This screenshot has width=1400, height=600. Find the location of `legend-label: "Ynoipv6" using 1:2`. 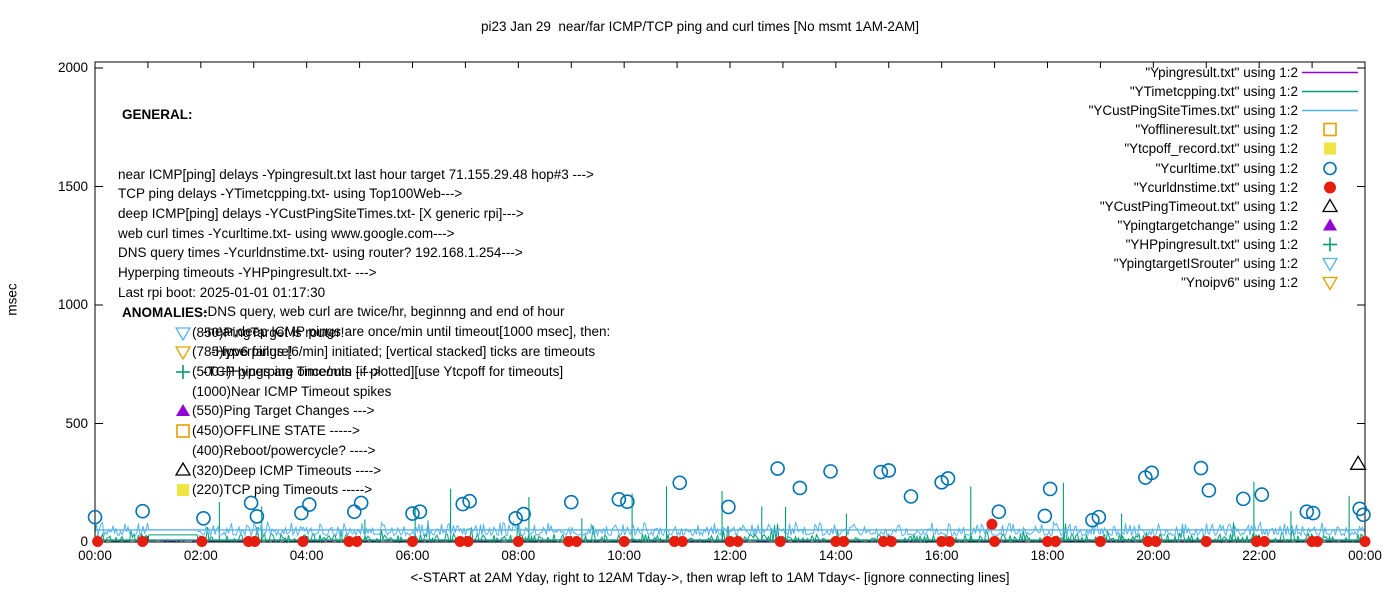

legend-label: "Ynoipv6" using 1:2 is located at coordinates (1239, 283).